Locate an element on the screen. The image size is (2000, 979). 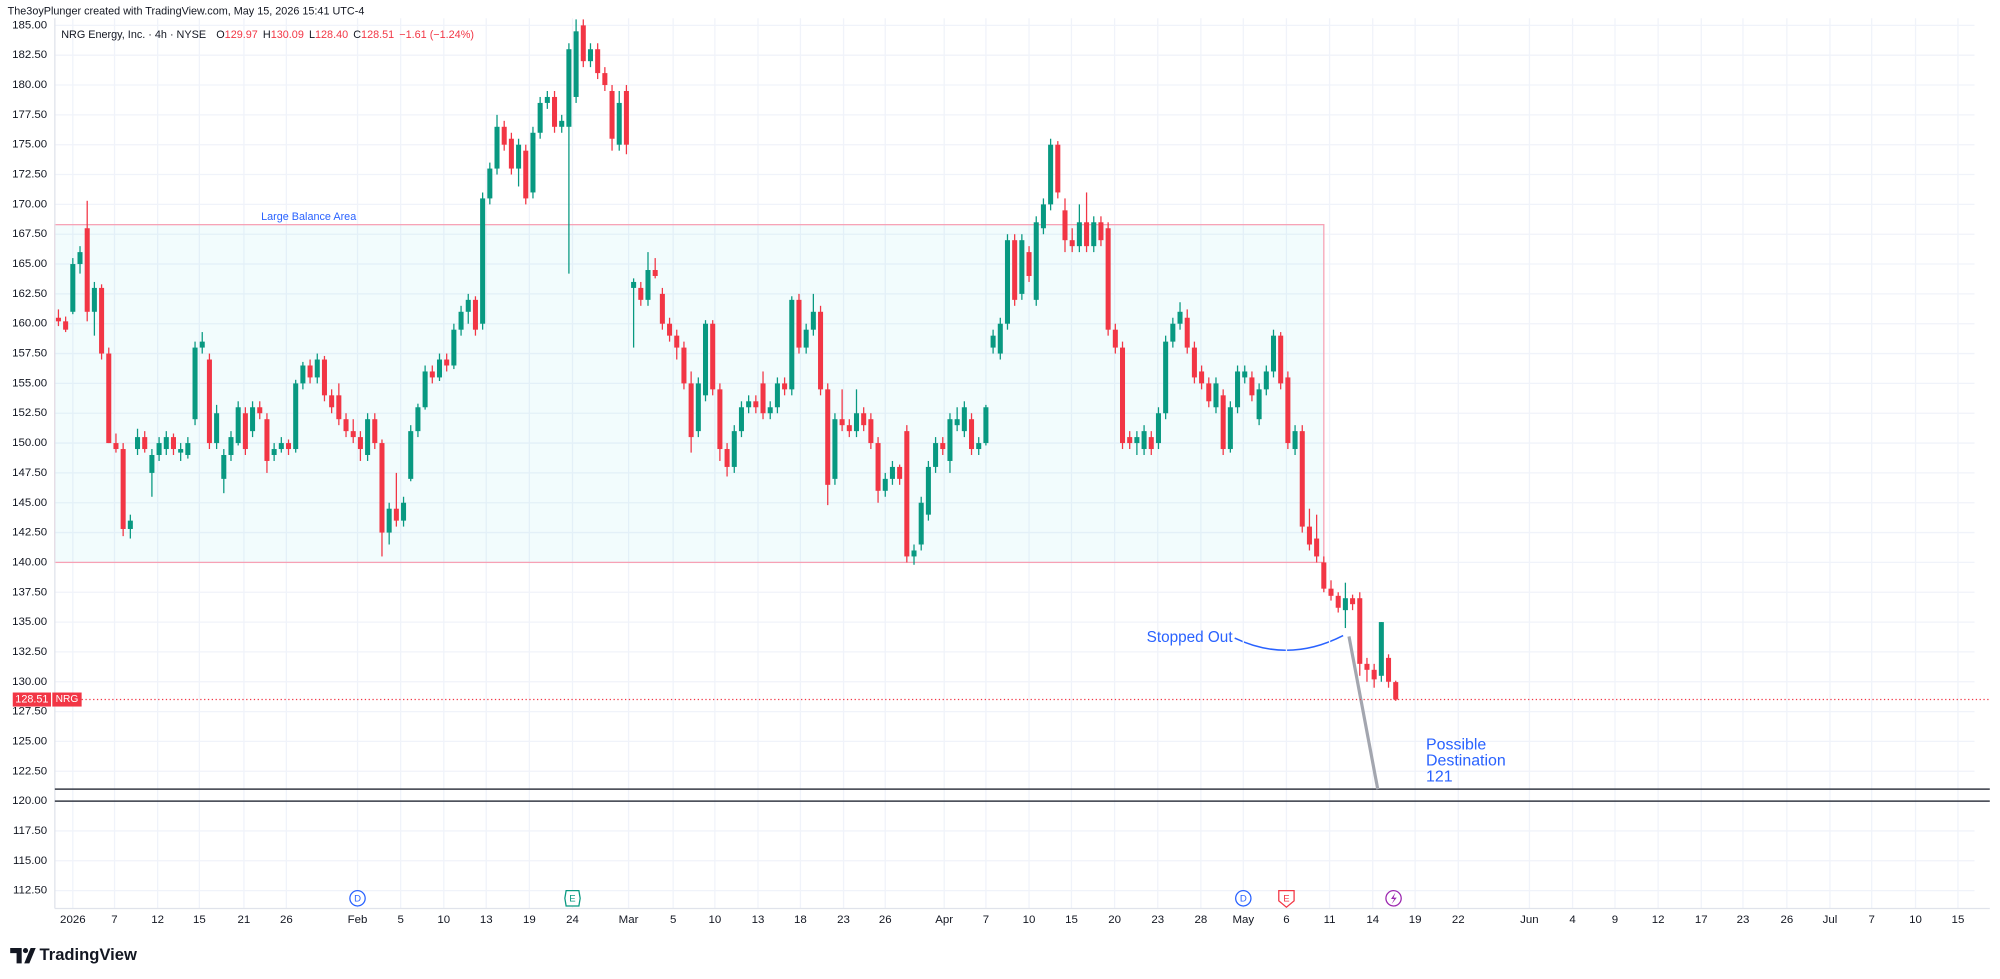
y-tick-label: 132.50 is located at coordinates (29, 652).